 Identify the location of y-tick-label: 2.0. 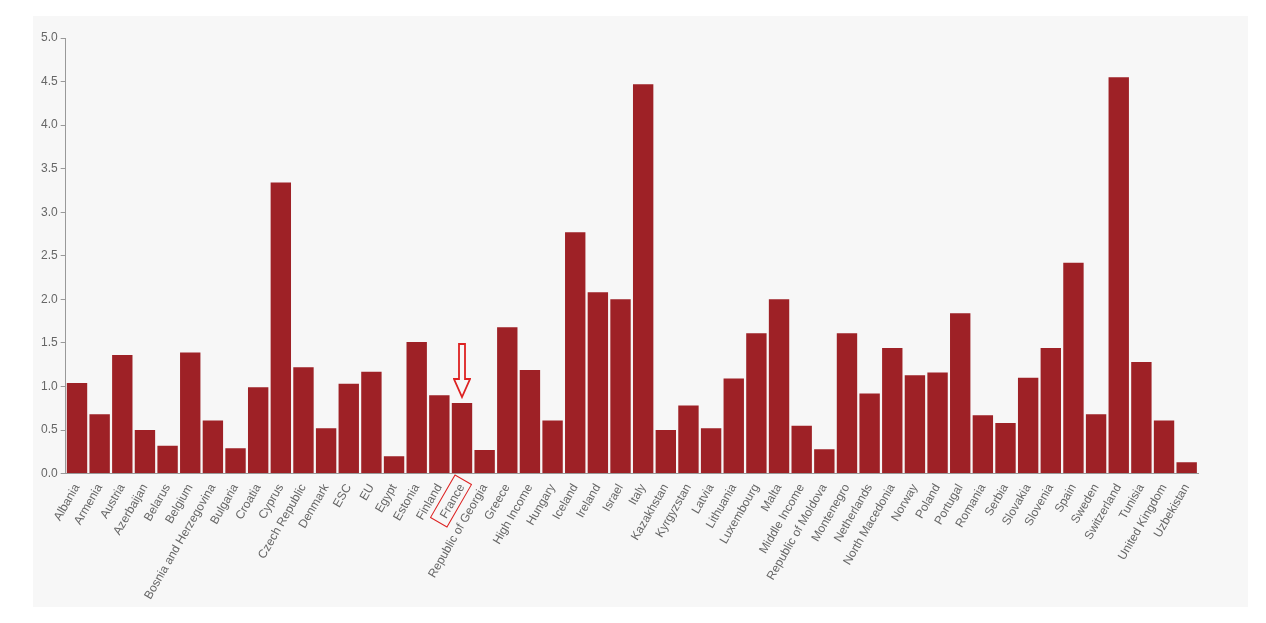
(49, 298).